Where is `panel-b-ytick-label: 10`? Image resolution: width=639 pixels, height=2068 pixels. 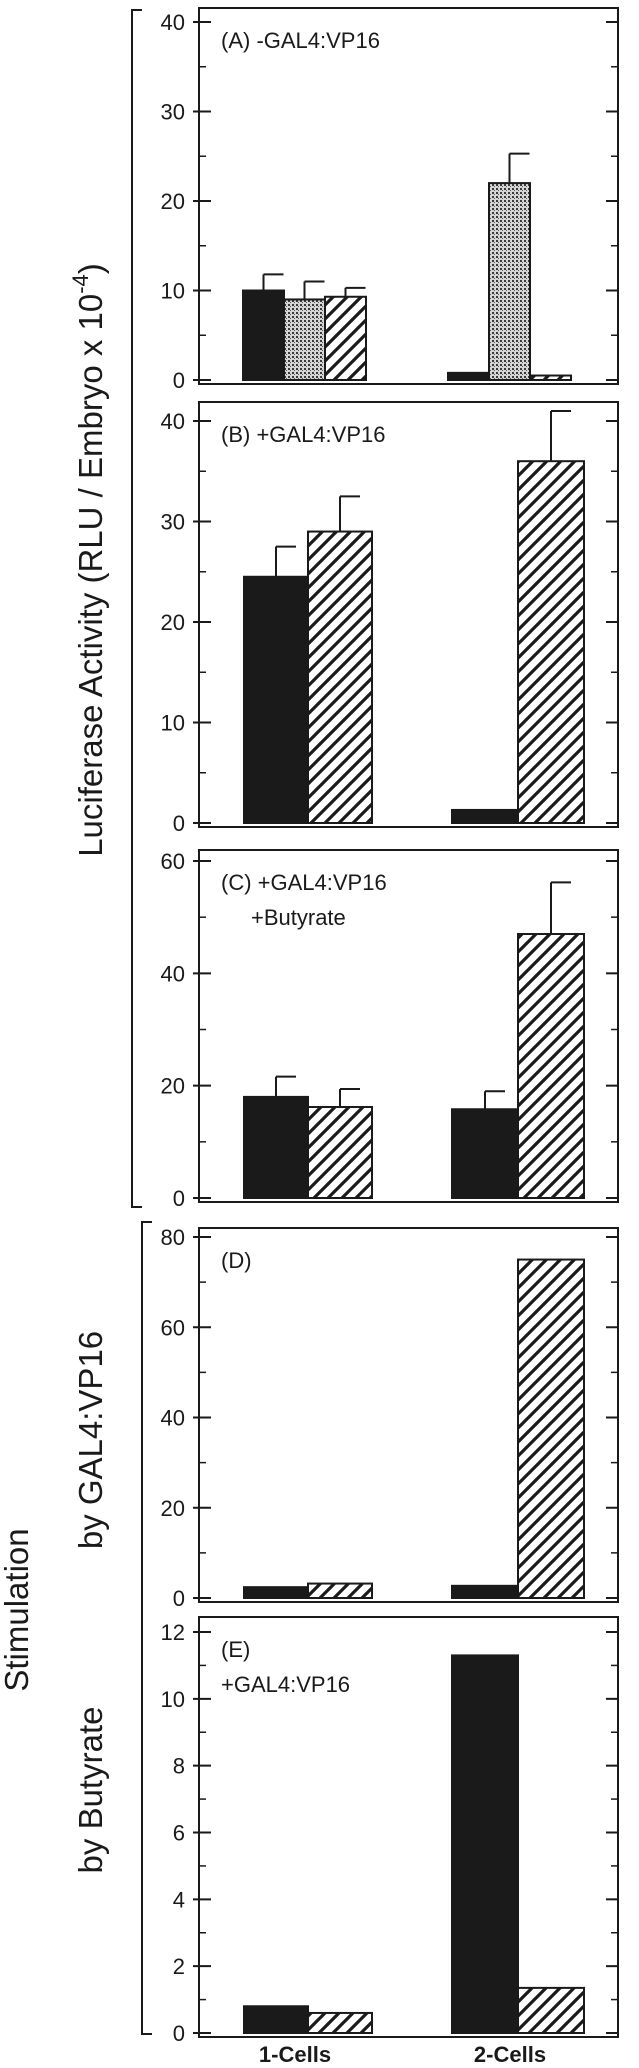
panel-b-ytick-label: 10 is located at coordinates (173, 723).